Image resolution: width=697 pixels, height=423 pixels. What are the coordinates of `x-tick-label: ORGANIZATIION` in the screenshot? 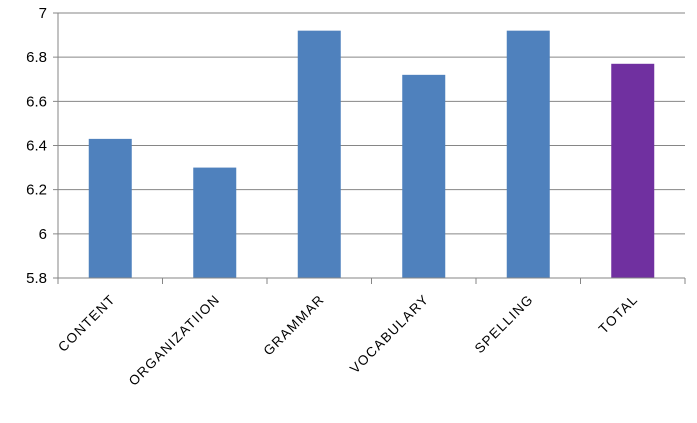 It's located at (174, 340).